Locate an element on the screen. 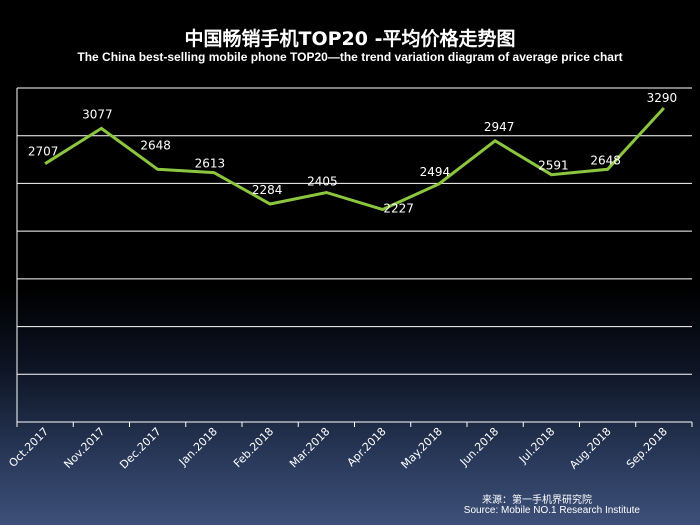  x-tick-label: May.2018 is located at coordinates (422, 448).